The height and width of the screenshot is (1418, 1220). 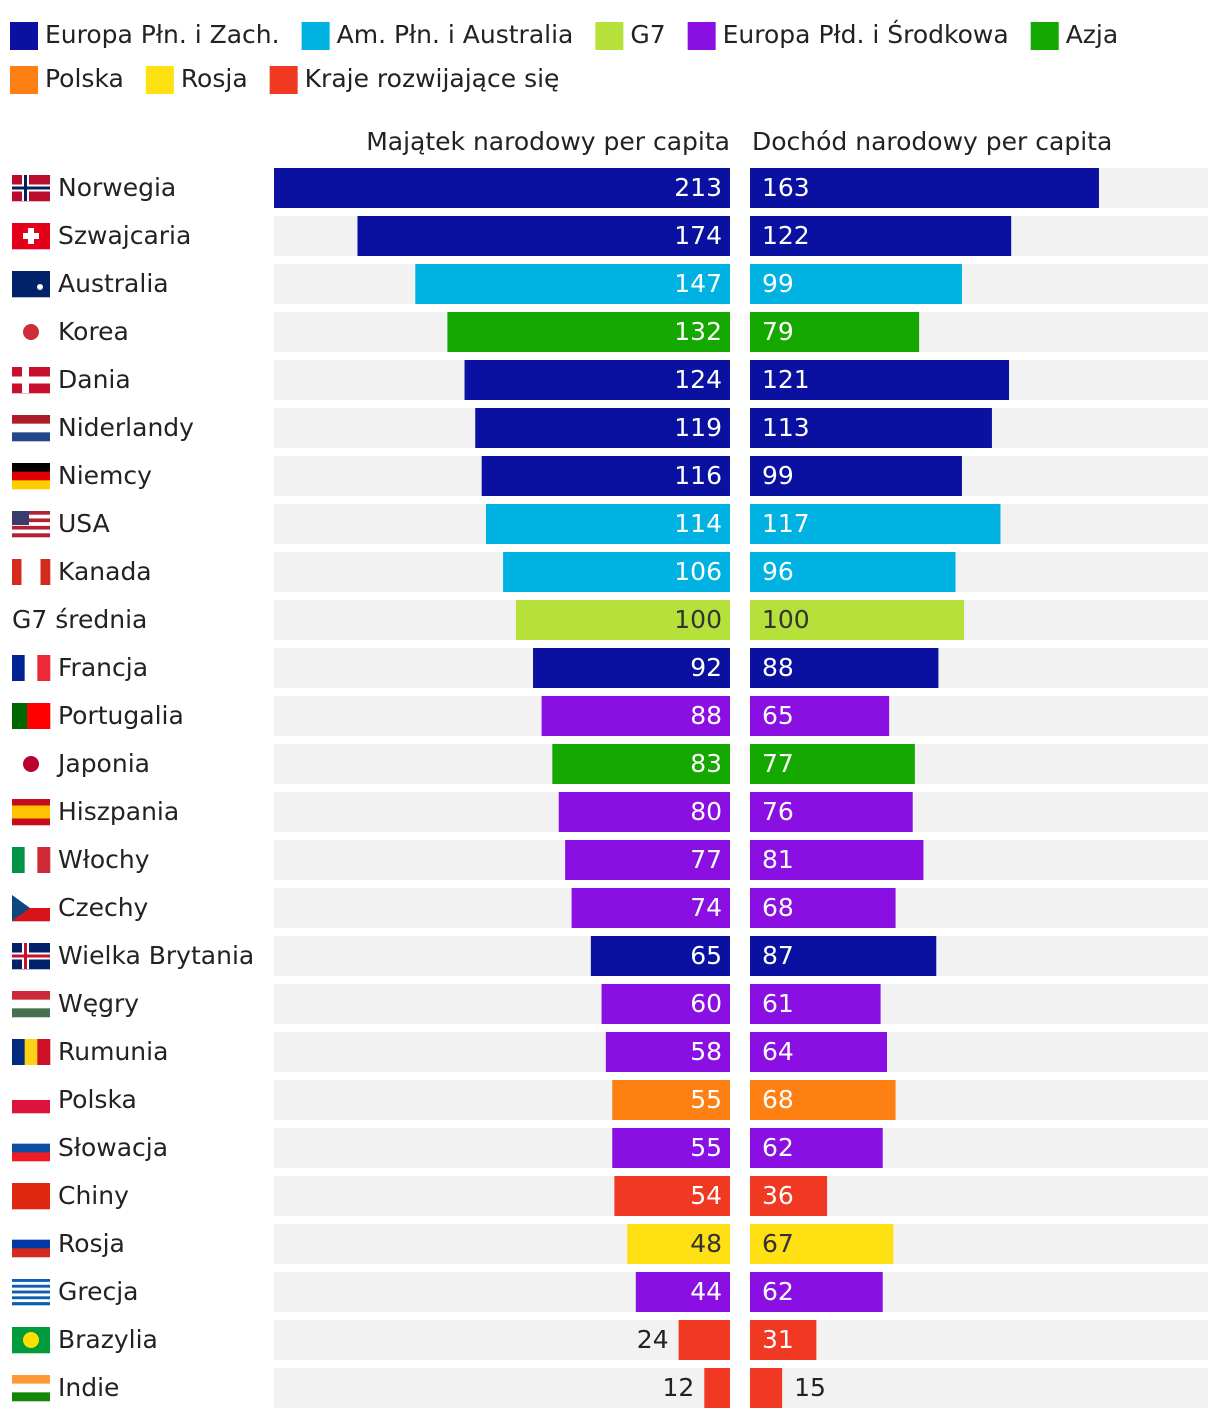 What do you see at coordinates (437, 35) in the screenshot?
I see `legend-item: Am. Płn. i Australia` at bounding box center [437, 35].